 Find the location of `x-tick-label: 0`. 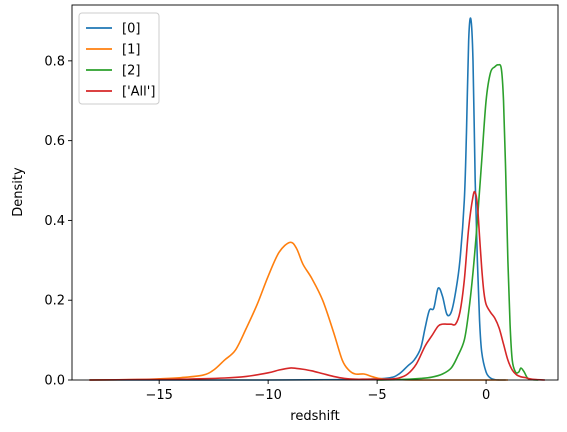

x-tick-label: 0 is located at coordinates (486, 395).